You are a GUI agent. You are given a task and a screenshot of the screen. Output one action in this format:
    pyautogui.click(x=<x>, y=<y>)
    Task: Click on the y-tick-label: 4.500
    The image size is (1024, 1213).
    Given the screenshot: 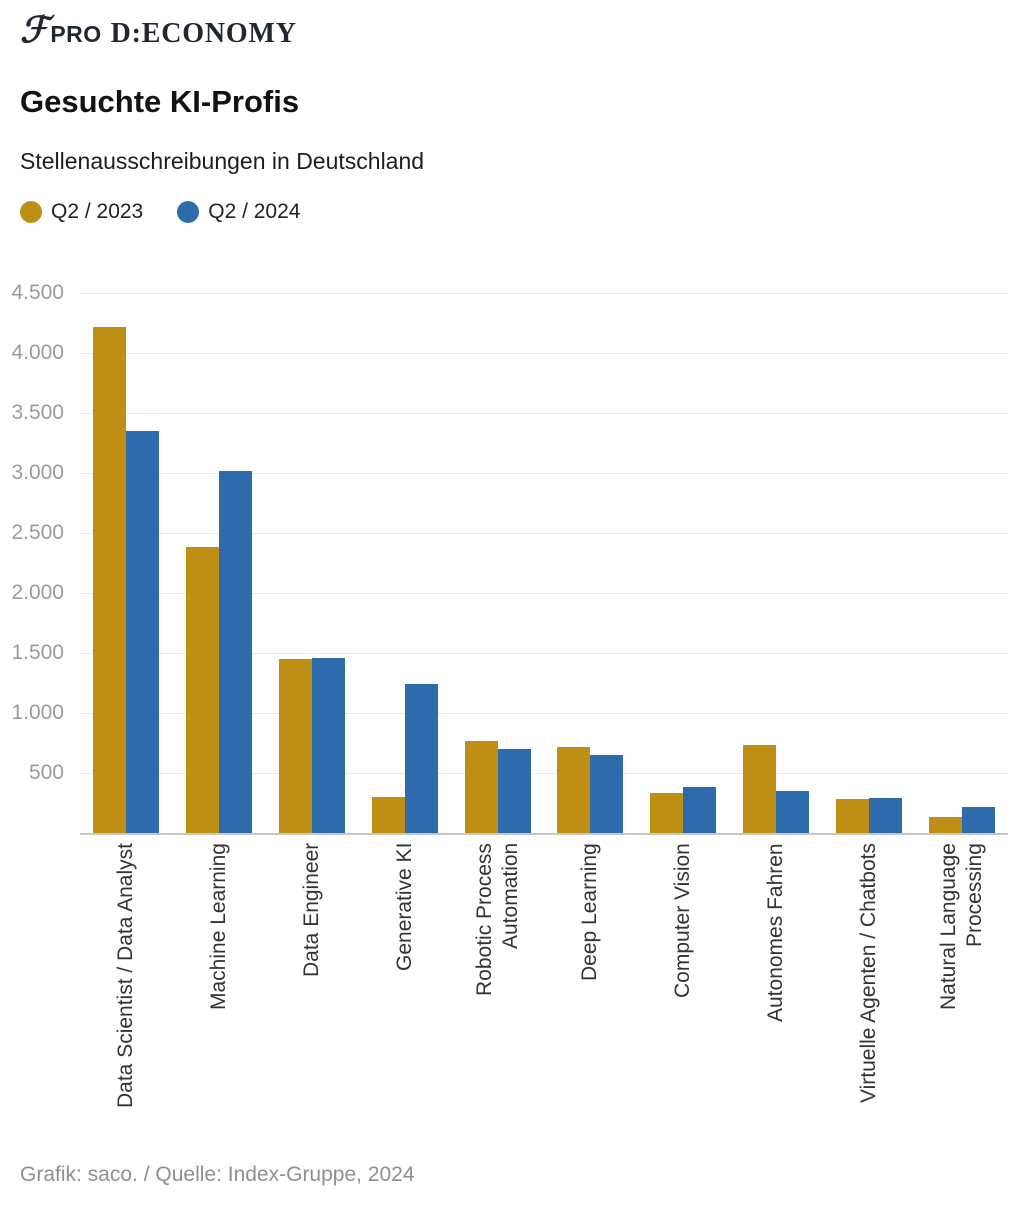 What is the action you would take?
    pyautogui.click(x=37, y=292)
    